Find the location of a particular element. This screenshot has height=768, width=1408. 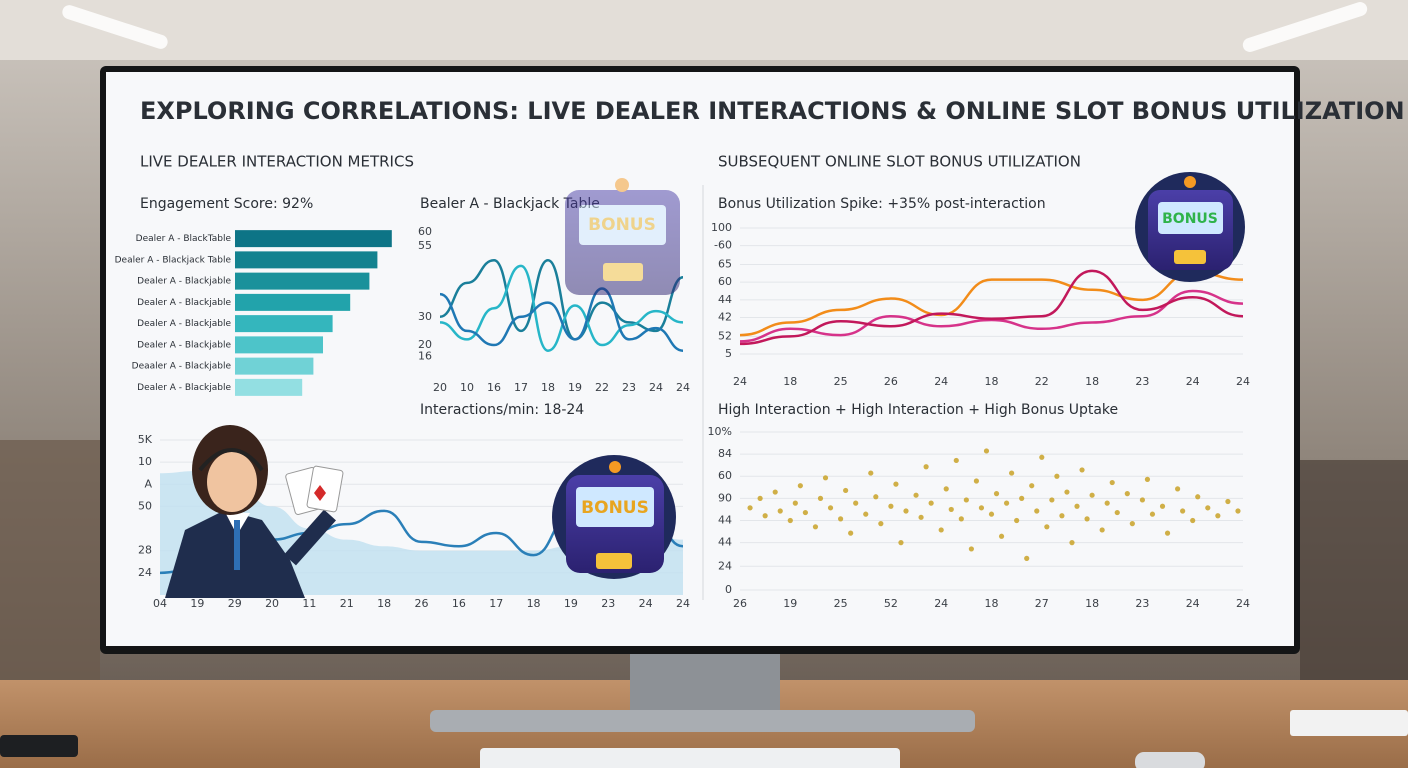

chart-title: Bealer A - Blackjack Table is located at coordinates (510, 204).